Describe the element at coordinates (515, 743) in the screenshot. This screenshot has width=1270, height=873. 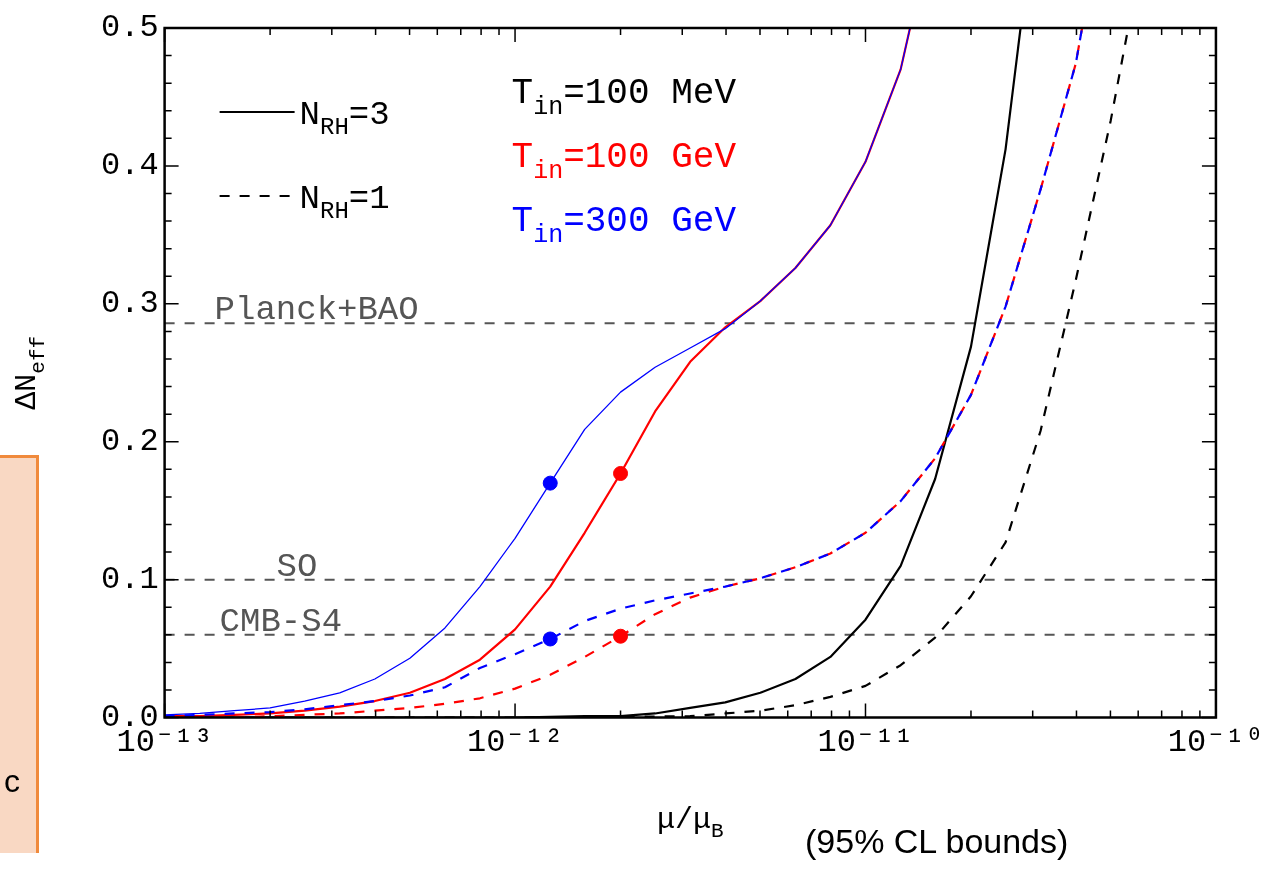
I see `x-tick-label: 10⁻¹²` at that location.